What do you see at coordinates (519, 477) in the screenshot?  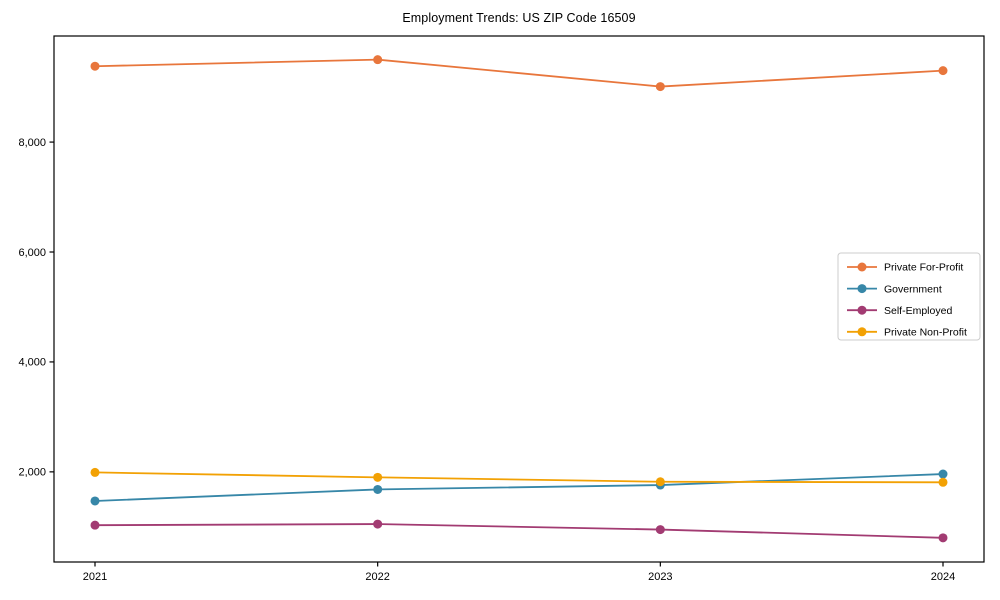 I see `series-line-private-non-profit` at bounding box center [519, 477].